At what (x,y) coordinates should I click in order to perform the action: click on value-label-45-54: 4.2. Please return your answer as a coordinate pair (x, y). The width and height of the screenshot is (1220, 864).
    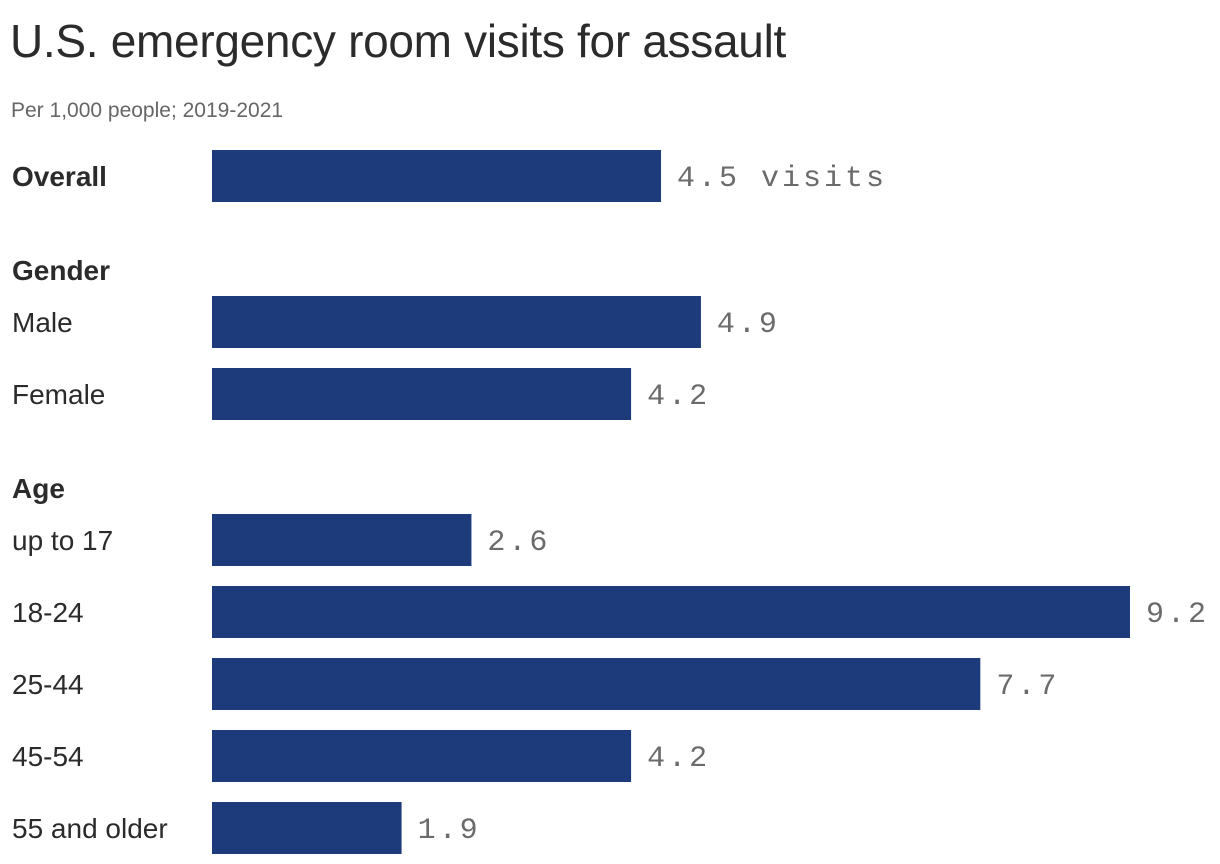
    Looking at the image, I should click on (678, 759).